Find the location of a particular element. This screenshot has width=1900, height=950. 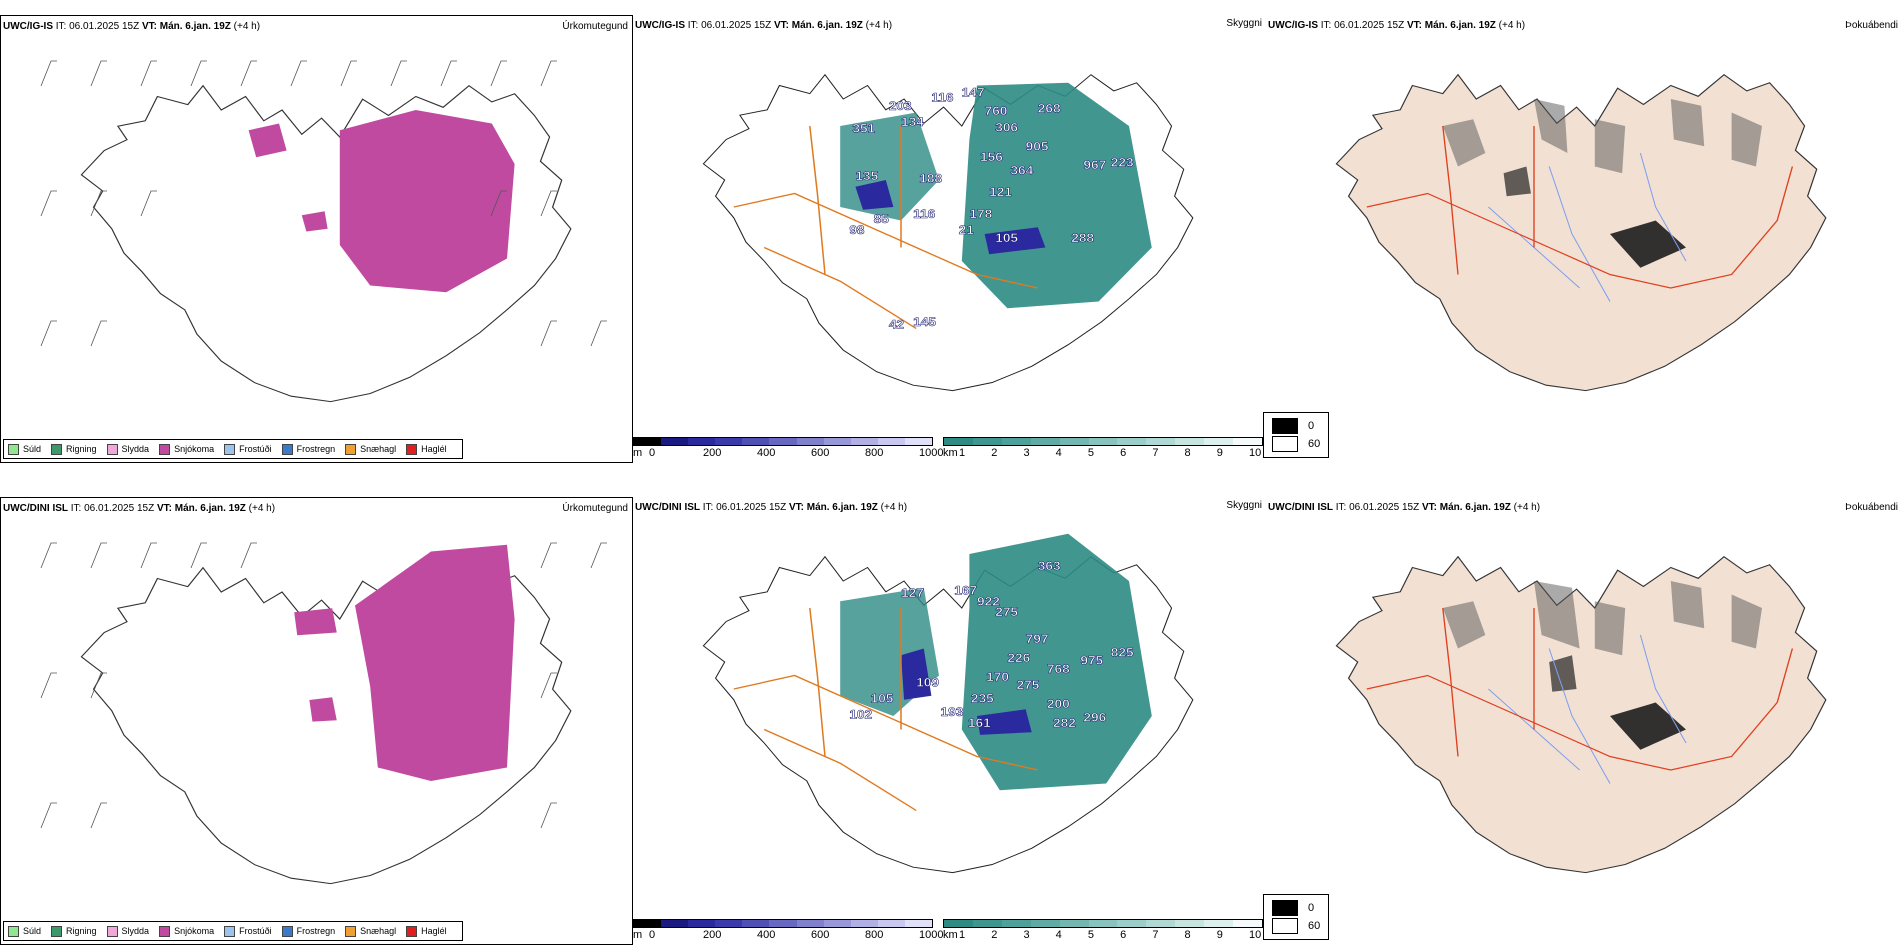

legend-item: Snjókoma is located at coordinates (186, 931).